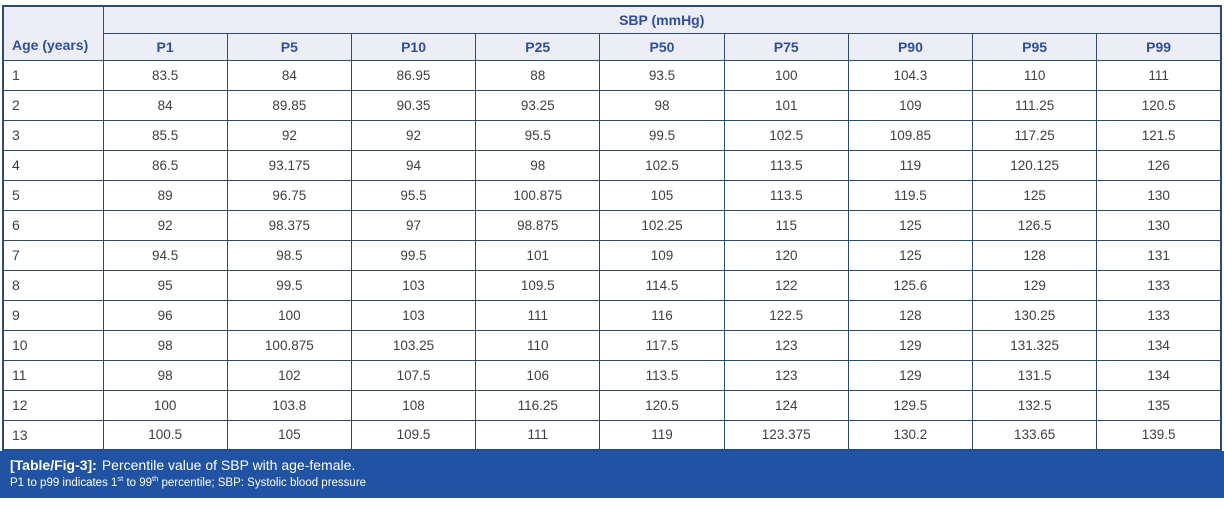  I want to click on sbp-group-header: SBP (mmHg), so click(662, 19).